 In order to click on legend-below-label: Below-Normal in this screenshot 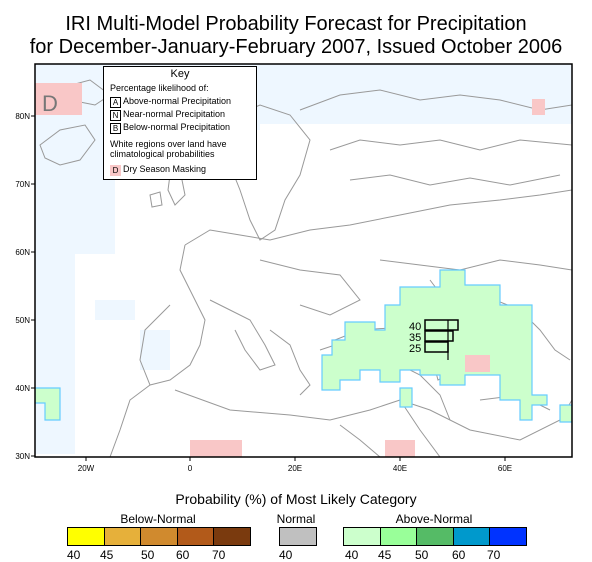, I will do `click(158, 519)`.